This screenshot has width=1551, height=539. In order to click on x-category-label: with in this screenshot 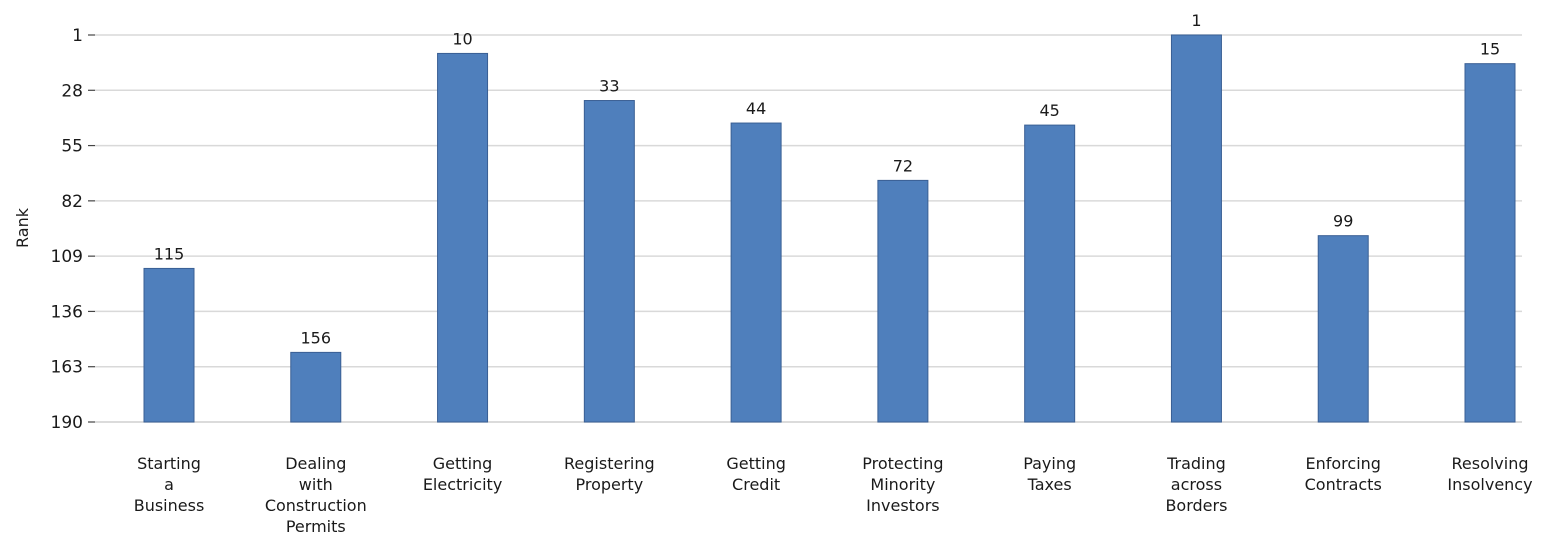, I will do `click(316, 484)`.